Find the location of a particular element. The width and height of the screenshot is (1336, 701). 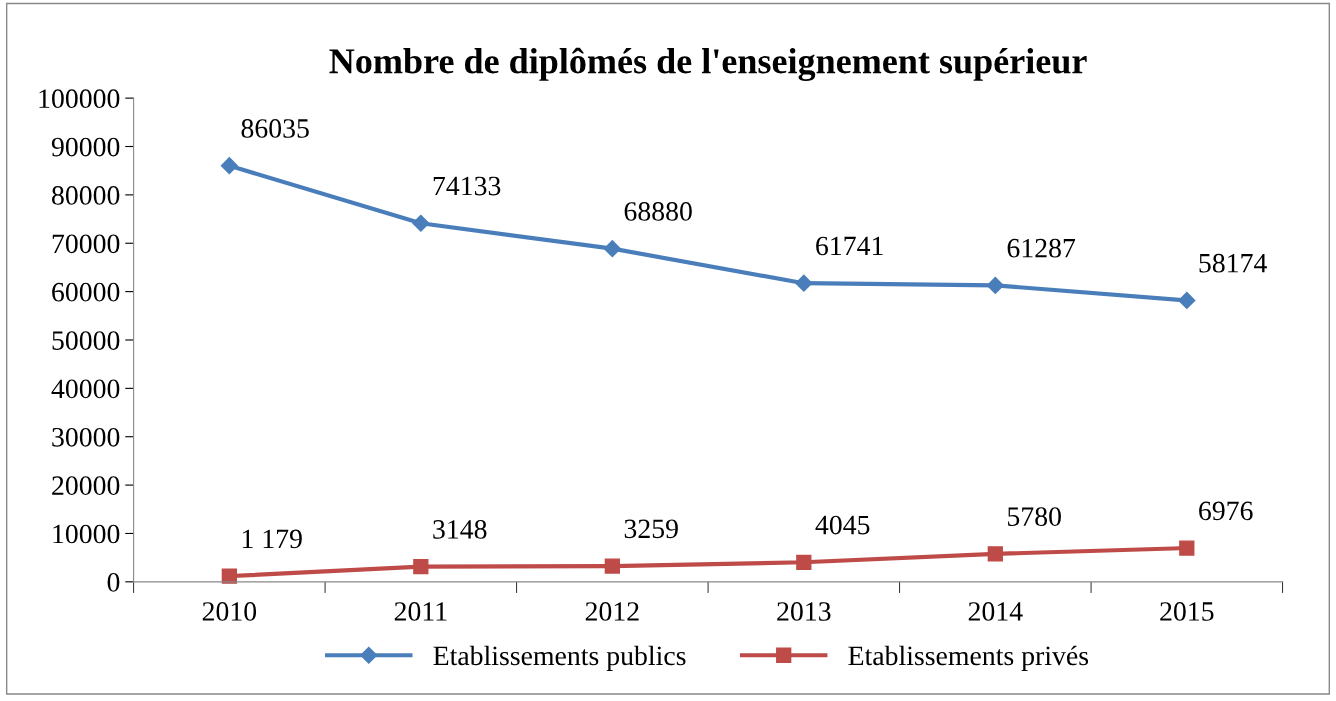

y-tick-label: 70000 is located at coordinates (86, 244).